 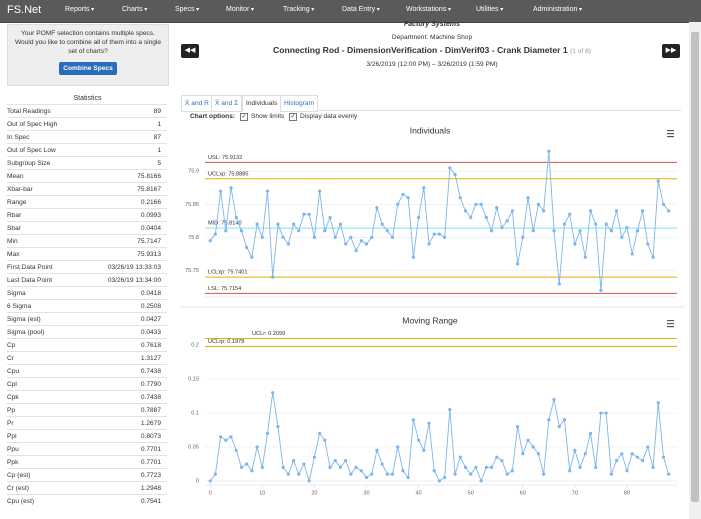 I want to click on stat-label: Rbar, so click(x=14, y=215).